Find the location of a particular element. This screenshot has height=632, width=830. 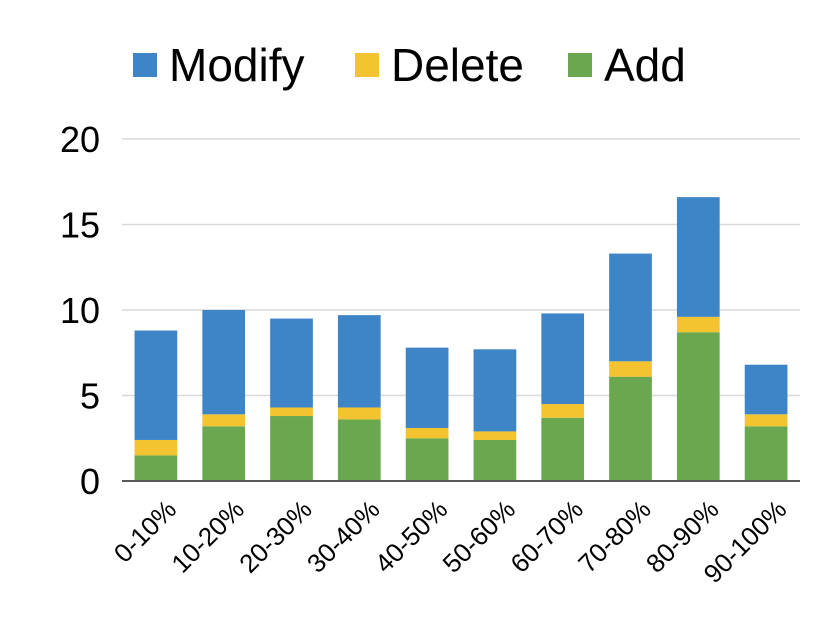

x-category-label-40-50pct: 40-50% is located at coordinates (411, 536).